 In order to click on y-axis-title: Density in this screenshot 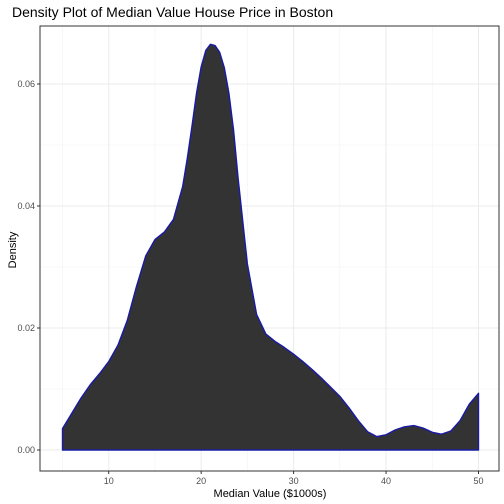, I will do `click(13, 249)`.